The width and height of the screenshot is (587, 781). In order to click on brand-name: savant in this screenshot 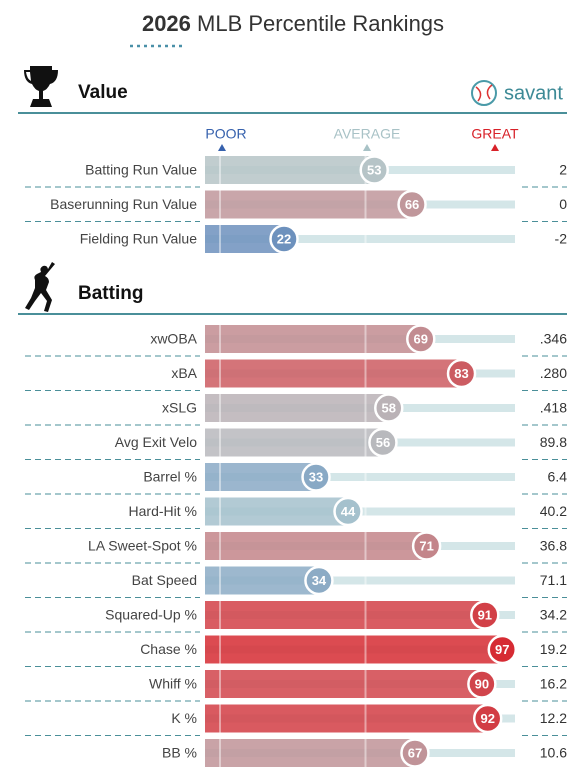, I will do `click(533, 93)`.